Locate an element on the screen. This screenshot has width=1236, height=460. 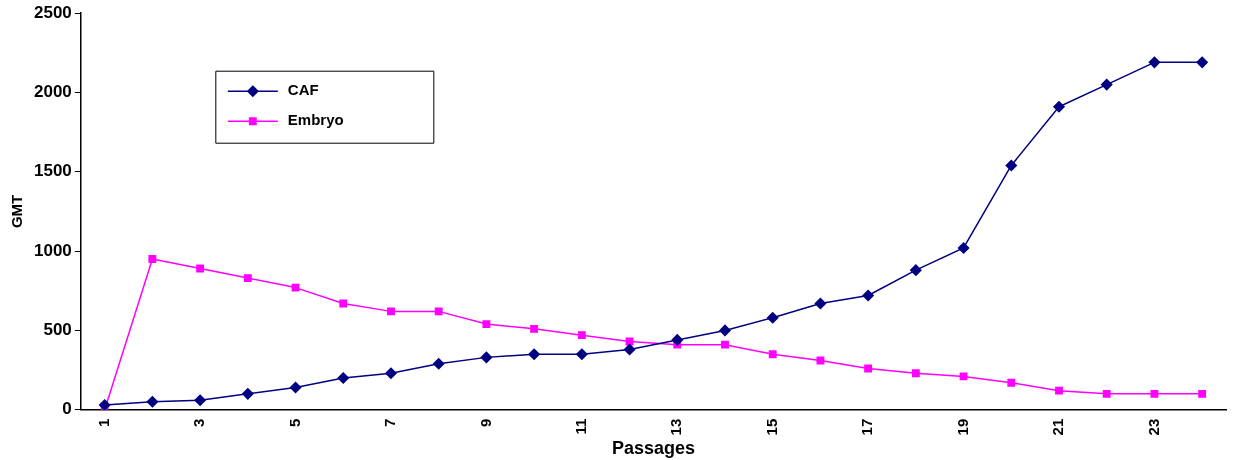
y-tick-label: 1500 is located at coordinates (52, 171).